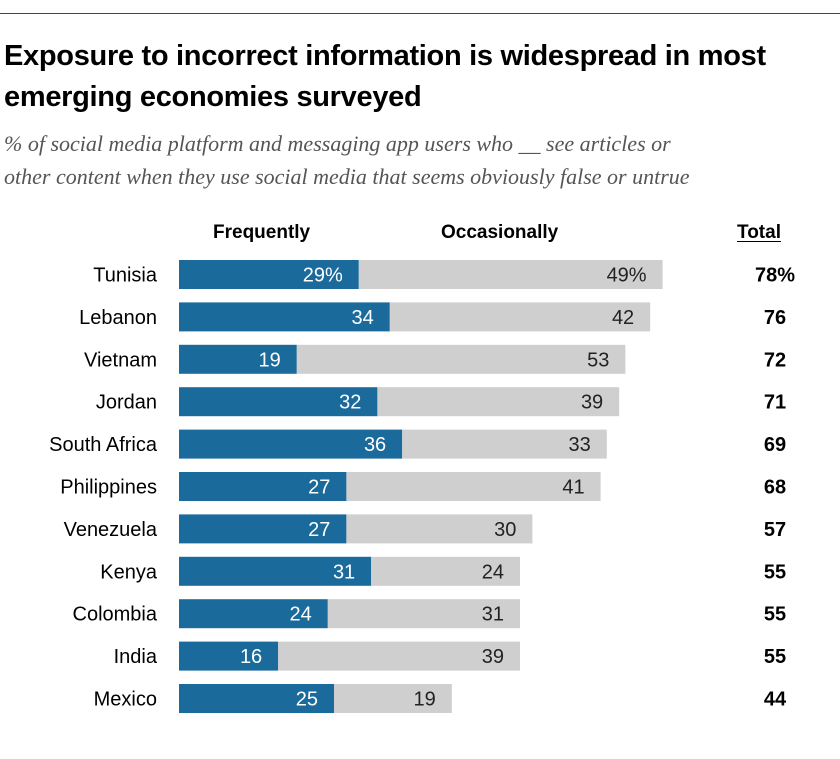 The height and width of the screenshot is (759, 840). I want to click on value-frequently-india: 16, so click(251, 657).